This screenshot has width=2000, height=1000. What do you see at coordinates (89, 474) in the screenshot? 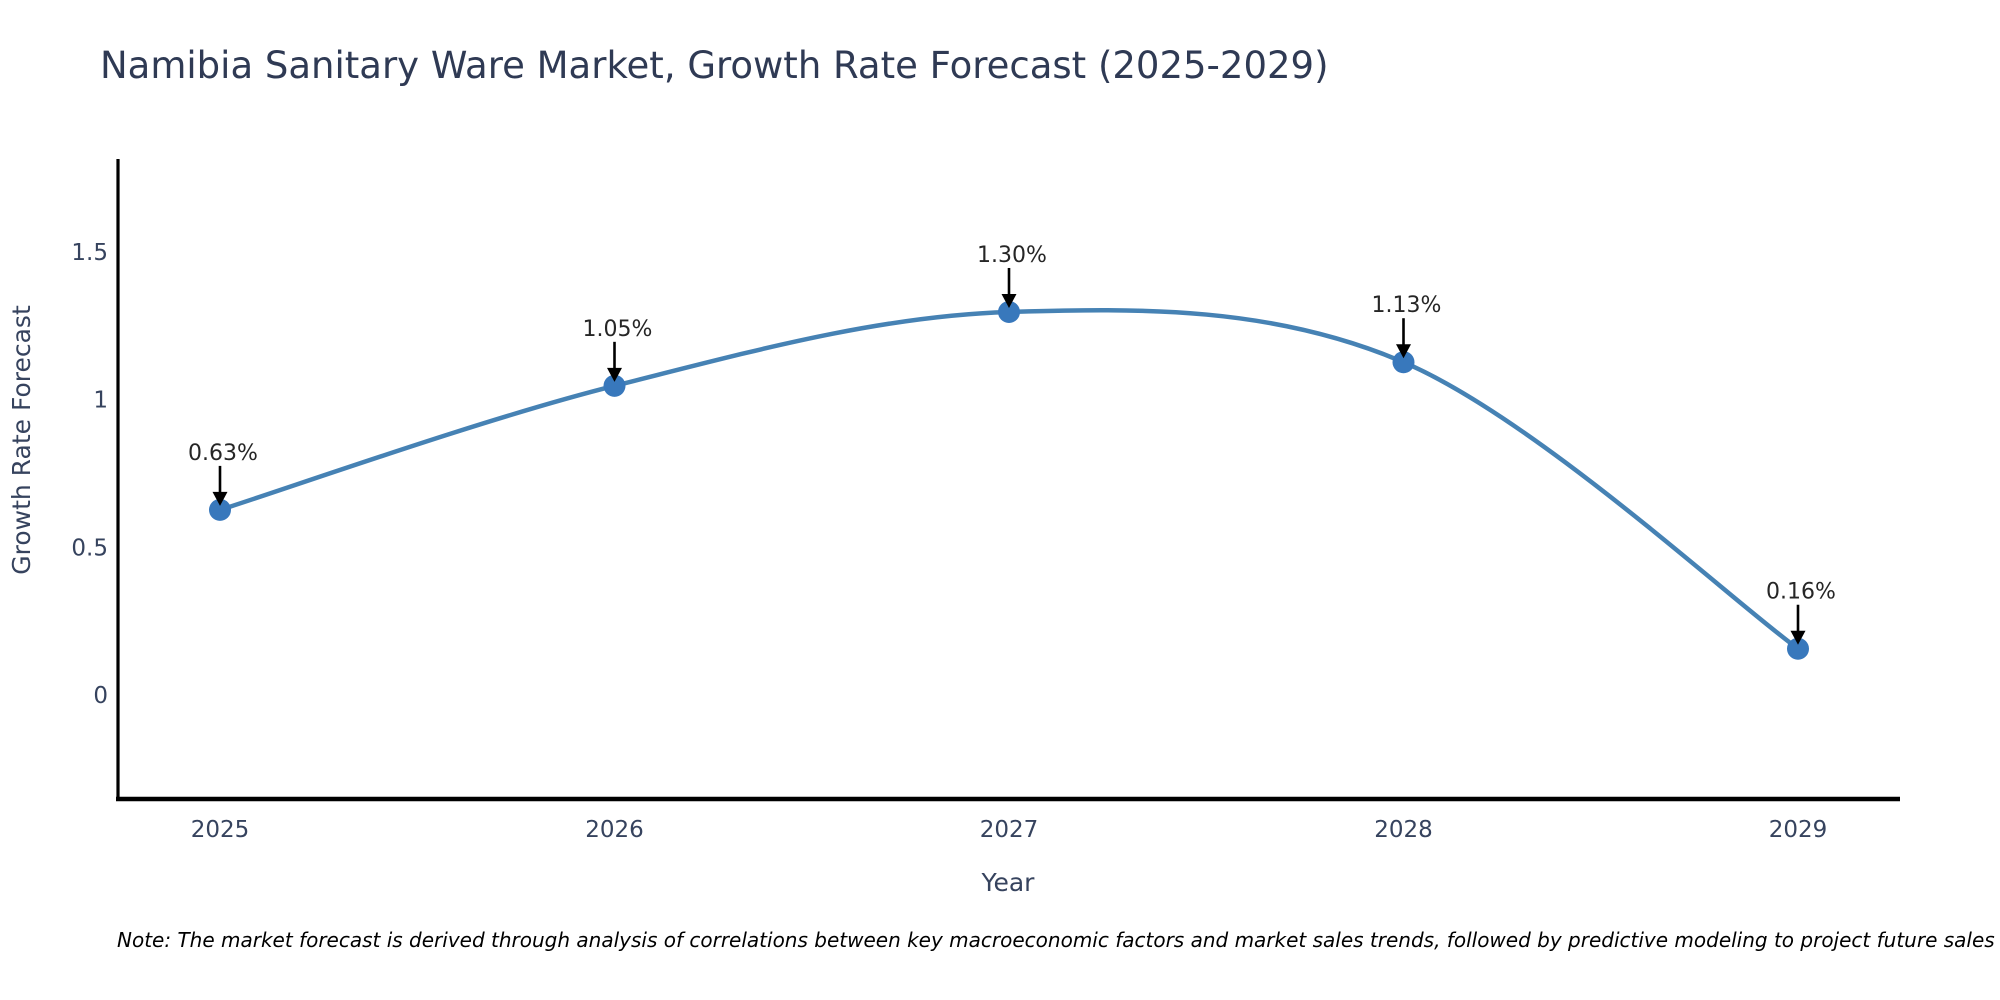
I see `y-axis-ticks: 0 0.5 1 1.5` at bounding box center [89, 474].